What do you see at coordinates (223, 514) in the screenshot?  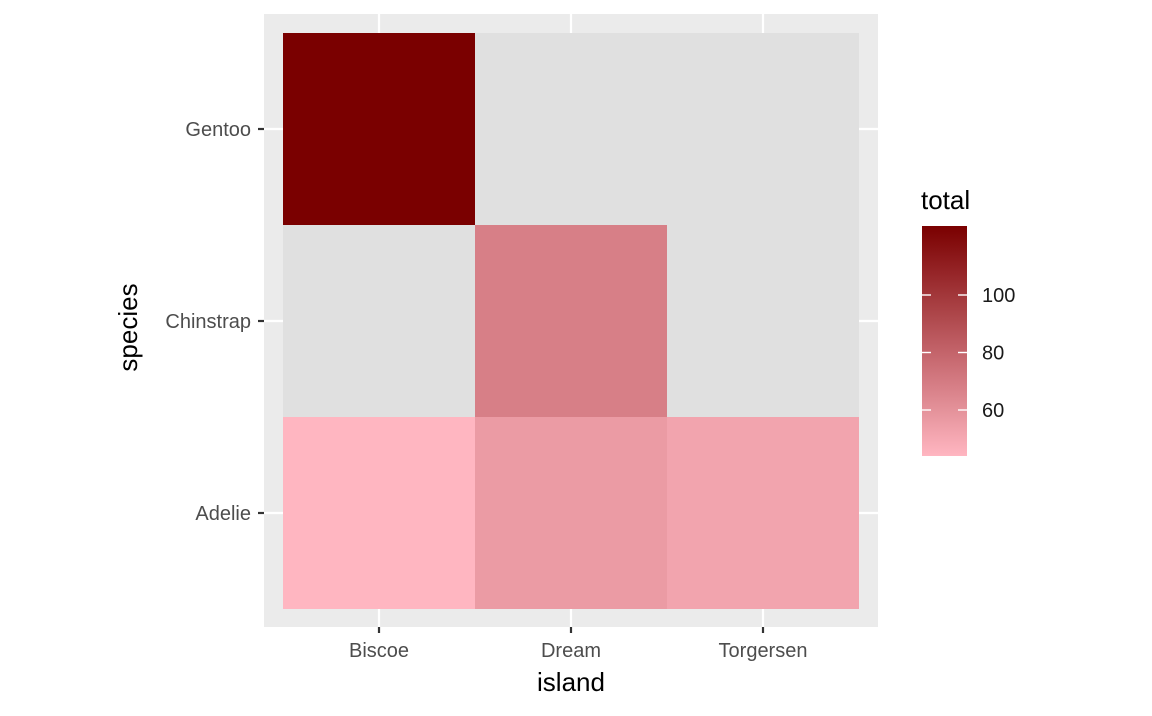 I see `y-tick-label: Adelie` at bounding box center [223, 514].